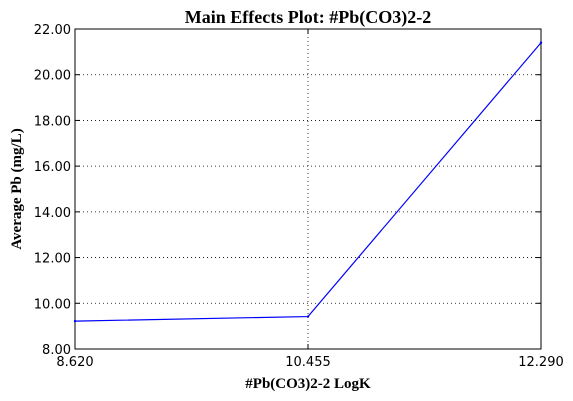 The width and height of the screenshot is (573, 401). What do you see at coordinates (17, 188) in the screenshot?
I see `y-axis-label: Average Pb (mg/L)` at bounding box center [17, 188].